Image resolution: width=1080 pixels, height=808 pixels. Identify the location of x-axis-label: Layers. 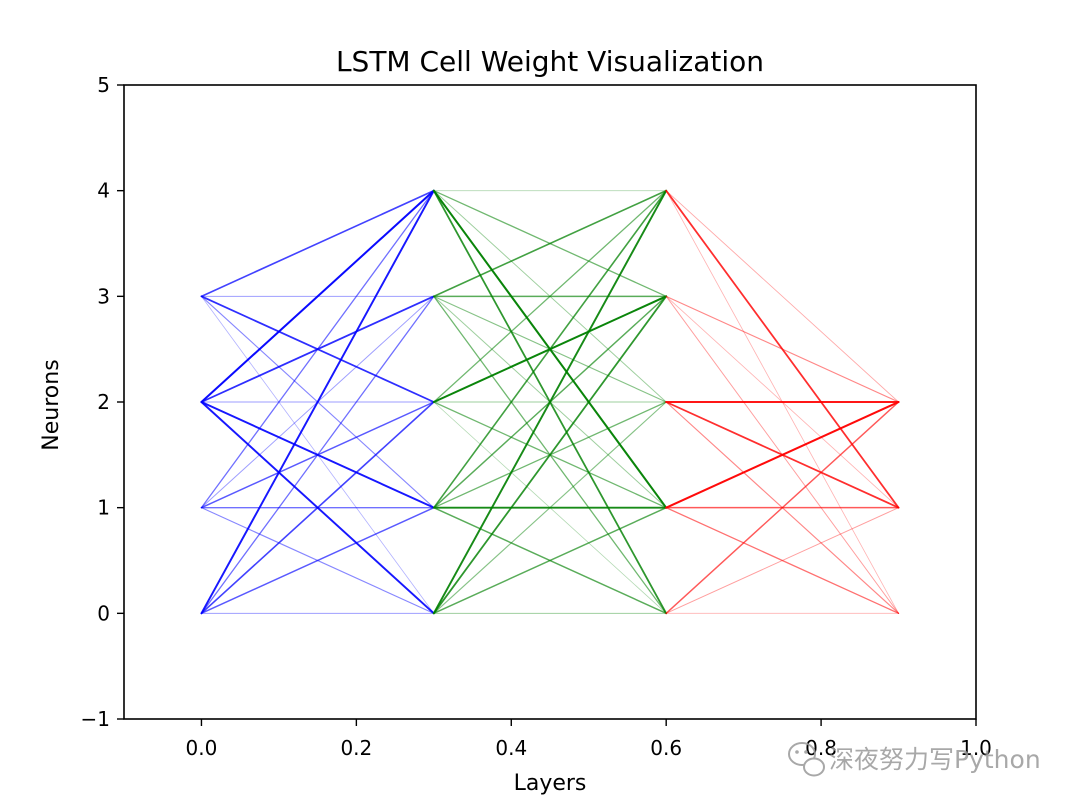
(550, 783).